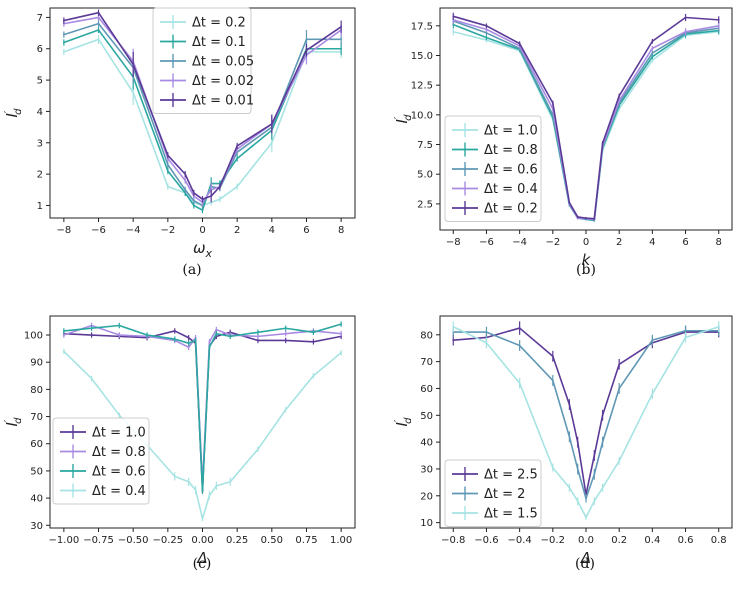 The width and height of the screenshot is (753, 591). Describe the element at coordinates (40, 206) in the screenshot. I see `y-tick-label: 1` at that location.